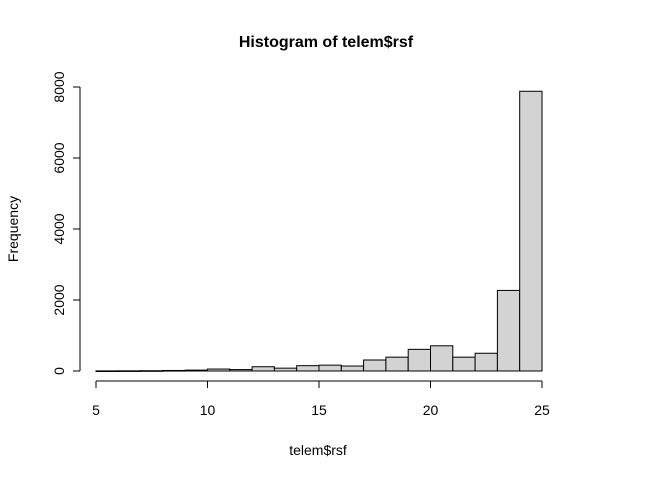  I want to click on x-axis-label: telem$rsf, so click(318, 450).